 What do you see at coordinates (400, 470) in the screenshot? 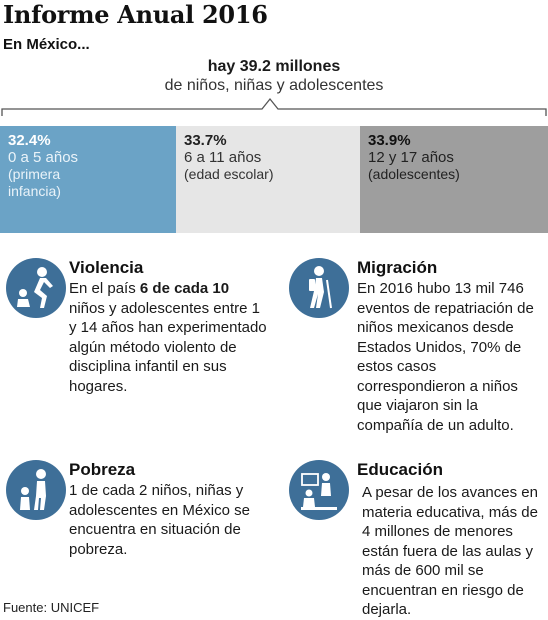
I see `section-title-educacion: Educación` at bounding box center [400, 470].